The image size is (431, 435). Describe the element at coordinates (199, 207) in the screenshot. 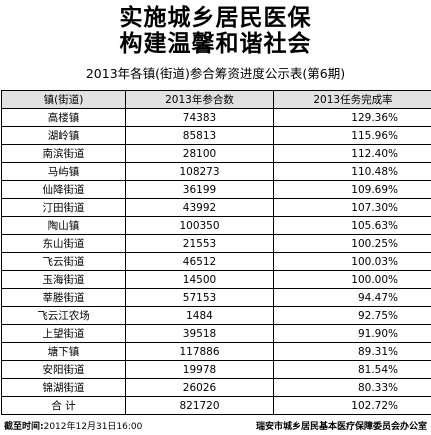

I see `cell-enrollment: 43992` at that location.